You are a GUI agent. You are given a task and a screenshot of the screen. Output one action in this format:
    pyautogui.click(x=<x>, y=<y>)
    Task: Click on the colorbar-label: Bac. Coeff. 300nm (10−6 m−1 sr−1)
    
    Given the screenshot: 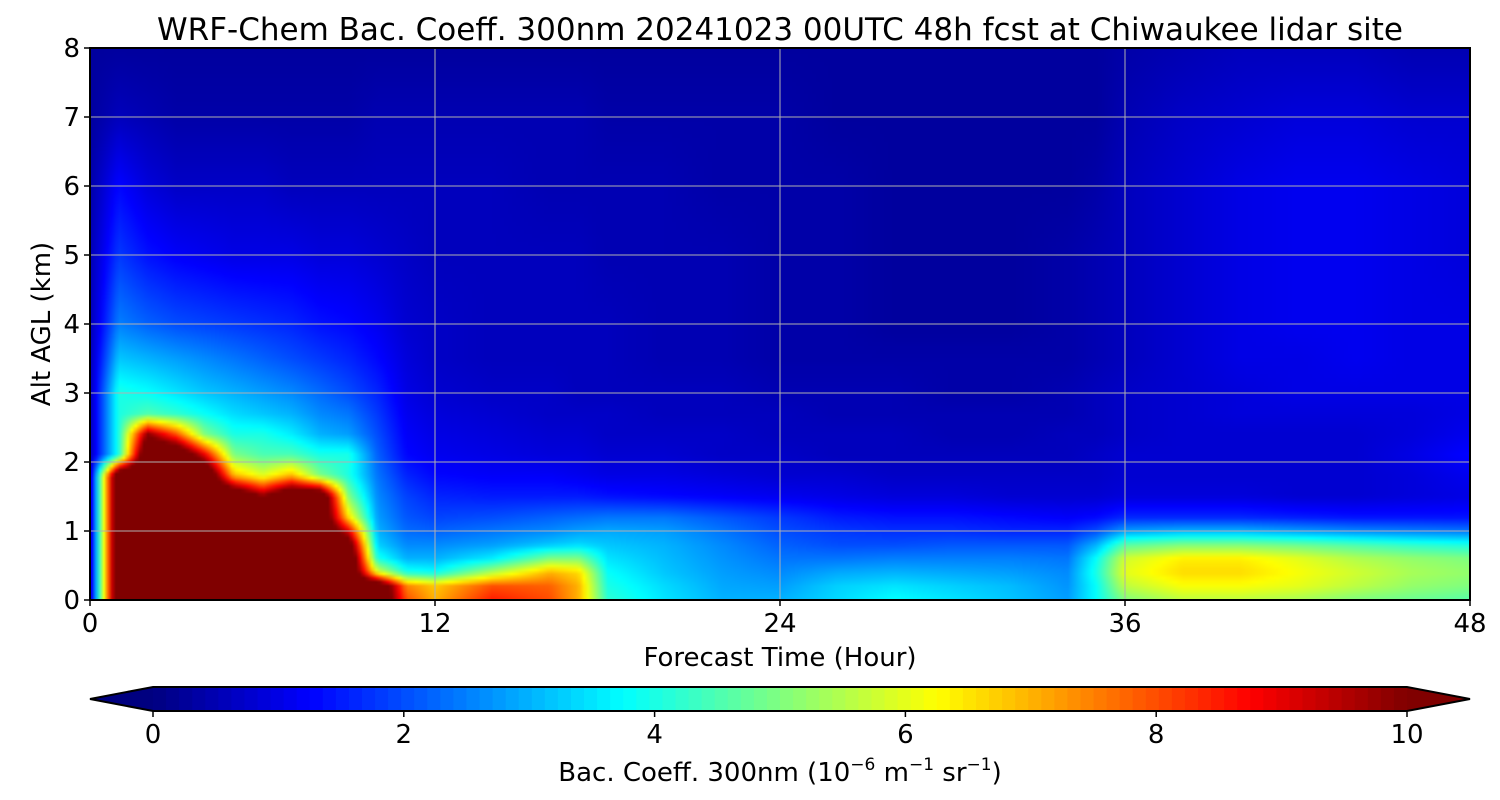 What is the action you would take?
    pyautogui.click(x=779, y=771)
    